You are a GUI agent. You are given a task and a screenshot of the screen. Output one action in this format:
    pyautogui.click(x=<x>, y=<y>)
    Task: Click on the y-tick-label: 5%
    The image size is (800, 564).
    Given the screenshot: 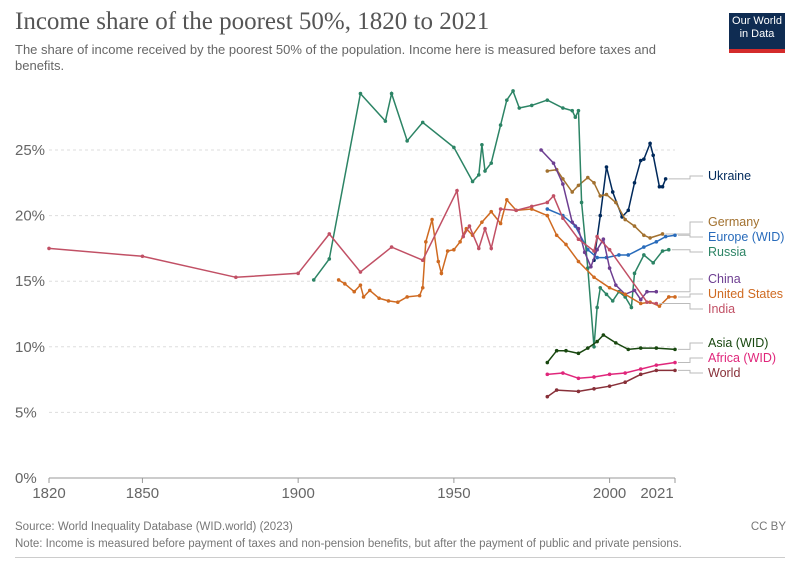 What is the action you would take?
    pyautogui.click(x=26, y=412)
    